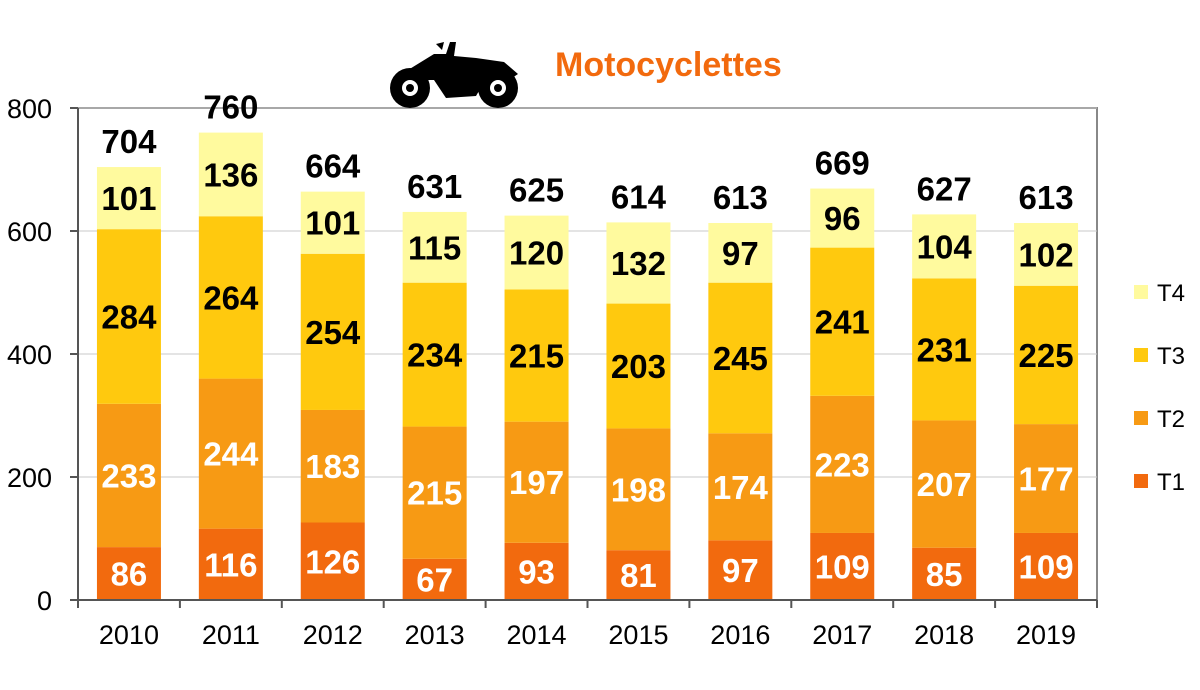 The height and width of the screenshot is (690, 1200). I want to click on x-tick-label: 2018, so click(944, 635).